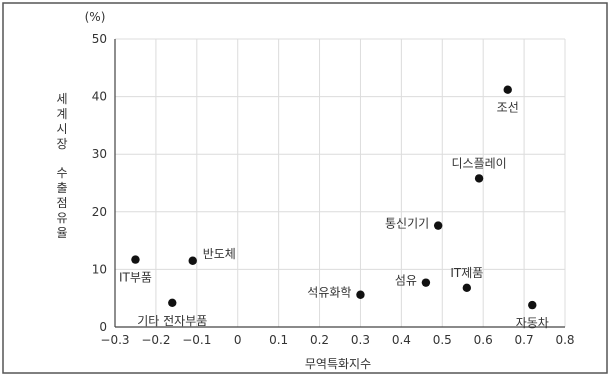  What do you see at coordinates (360, 340) in the screenshot?
I see `x-tick-label: 0.3` at bounding box center [360, 340].